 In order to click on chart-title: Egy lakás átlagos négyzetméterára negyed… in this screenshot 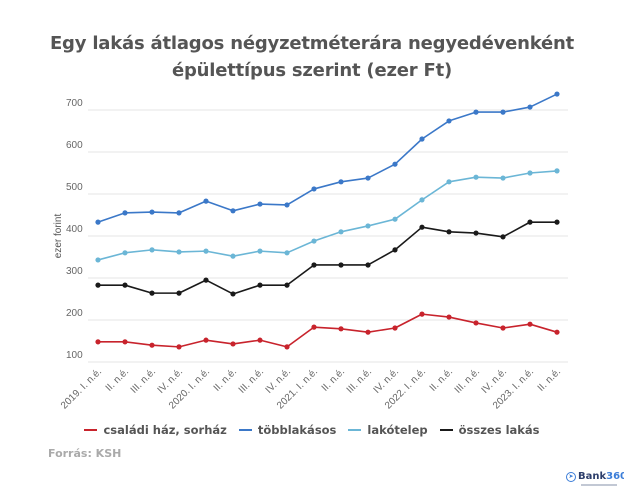, I will do `click(312, 57)`.